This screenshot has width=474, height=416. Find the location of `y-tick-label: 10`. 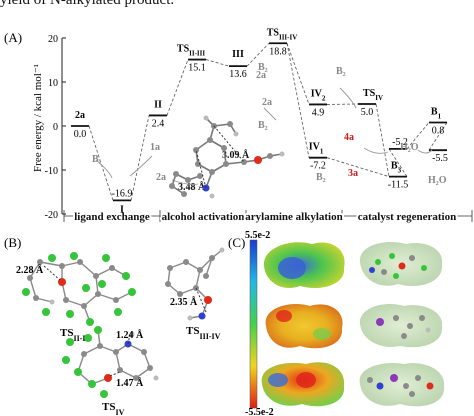

y-tick-label: 10 is located at coordinates (53, 83).